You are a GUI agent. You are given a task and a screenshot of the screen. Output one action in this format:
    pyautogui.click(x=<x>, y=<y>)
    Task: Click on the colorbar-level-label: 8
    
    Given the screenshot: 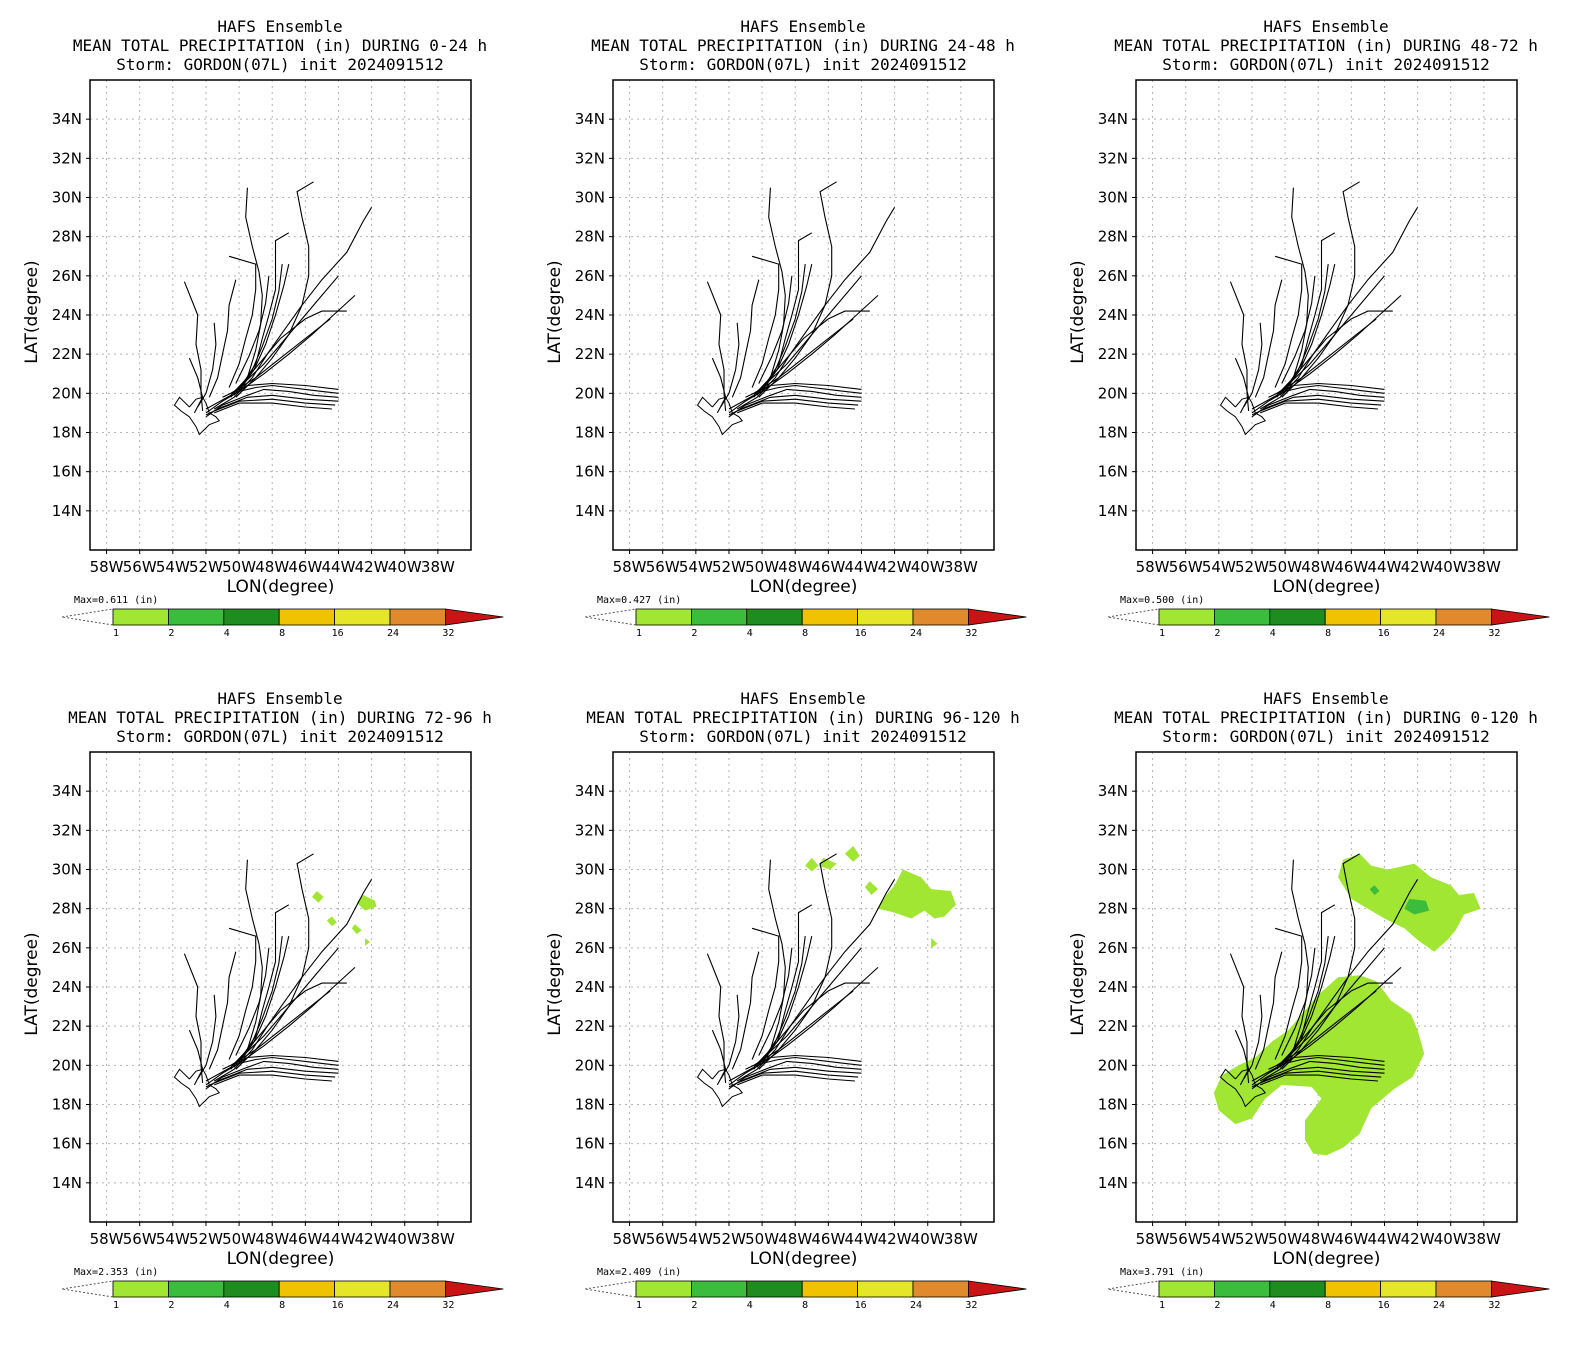 What is the action you would take?
    pyautogui.click(x=1328, y=1305)
    